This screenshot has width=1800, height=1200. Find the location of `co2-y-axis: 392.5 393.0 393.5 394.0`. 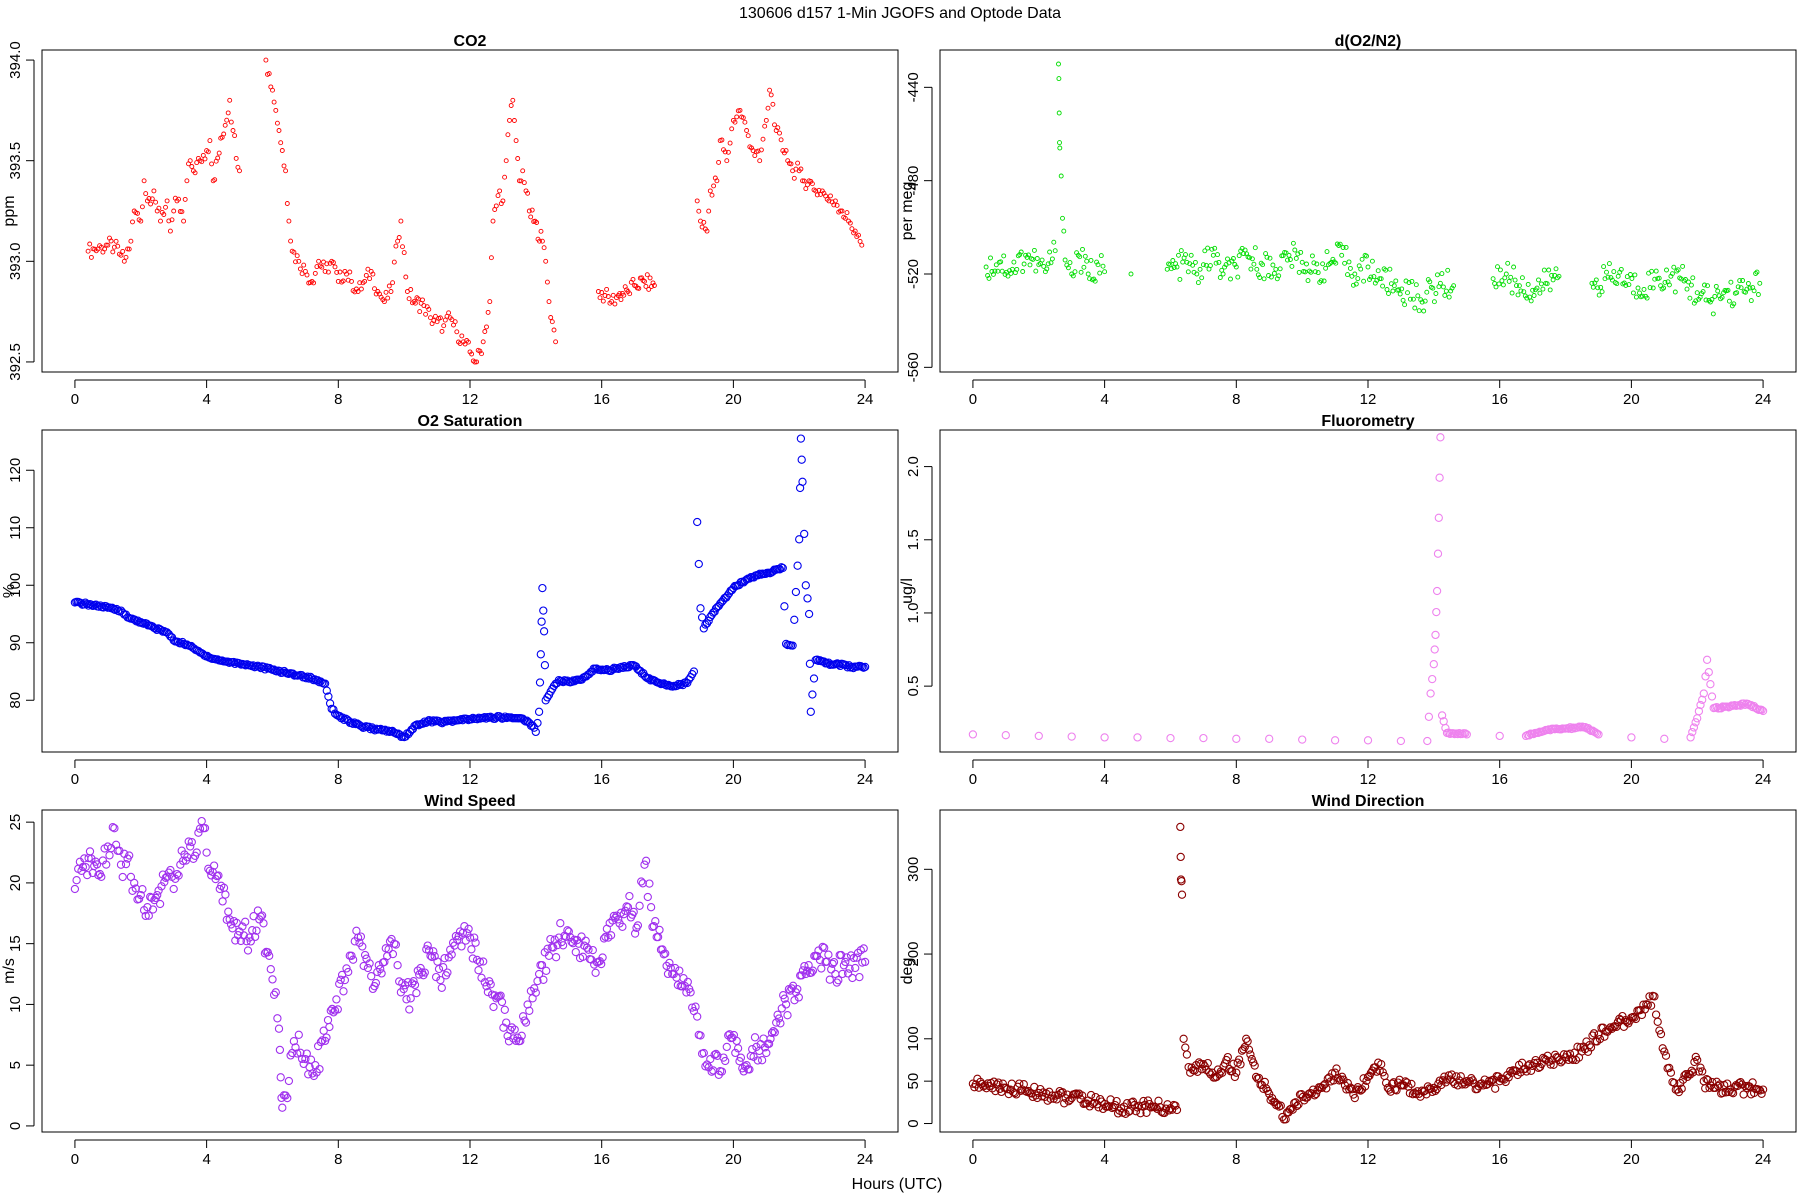

co2-y-axis: 392.5 393.0 393.5 394.0 is located at coordinates (21, 211).